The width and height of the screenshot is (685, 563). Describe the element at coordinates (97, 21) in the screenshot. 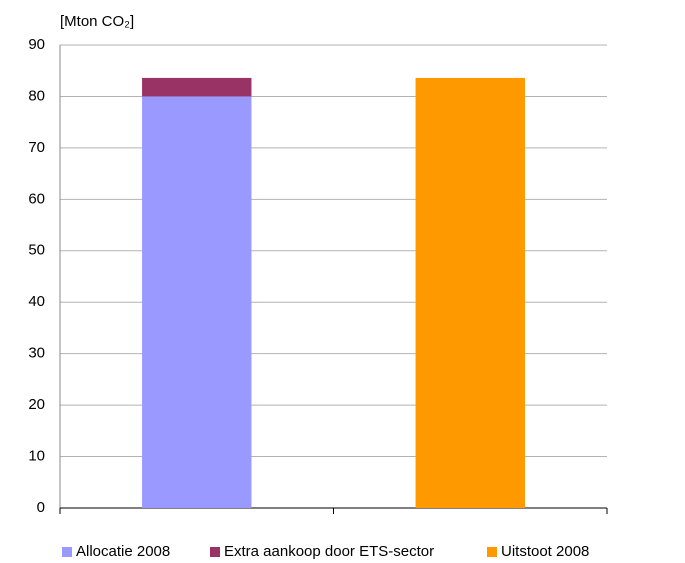

I see `y-axis-label: [Mton CO₂]` at that location.